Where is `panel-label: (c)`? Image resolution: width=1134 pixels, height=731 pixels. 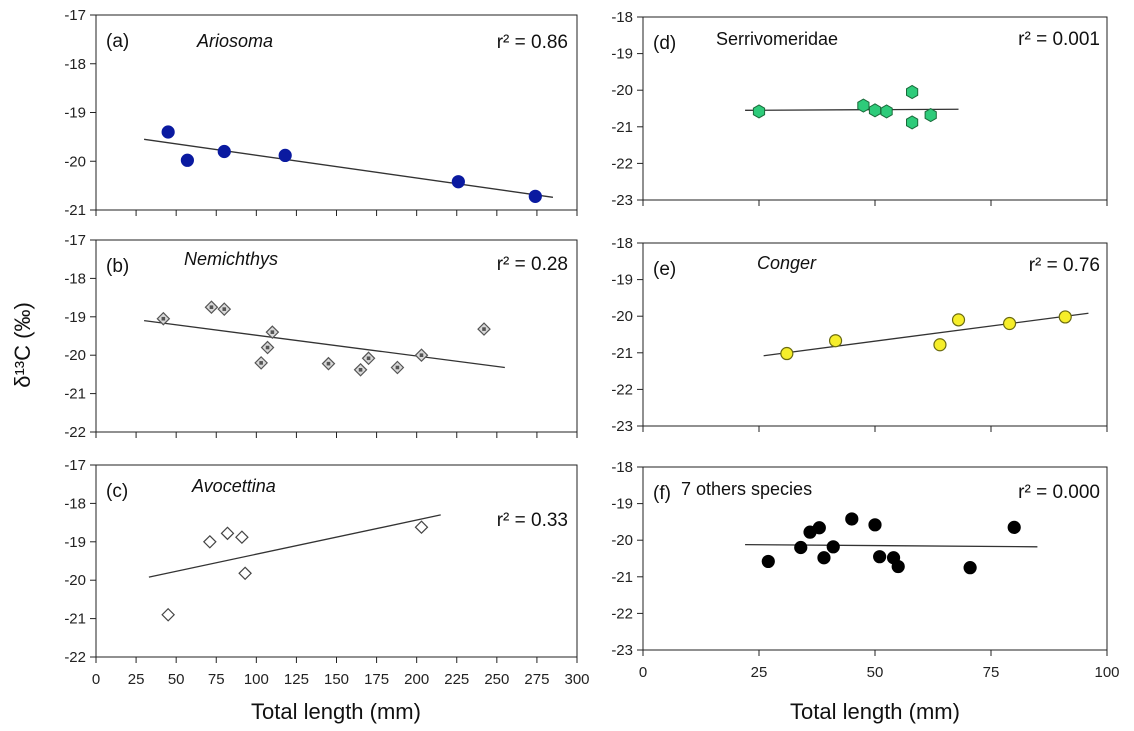 panel-label: (c) is located at coordinates (117, 491).